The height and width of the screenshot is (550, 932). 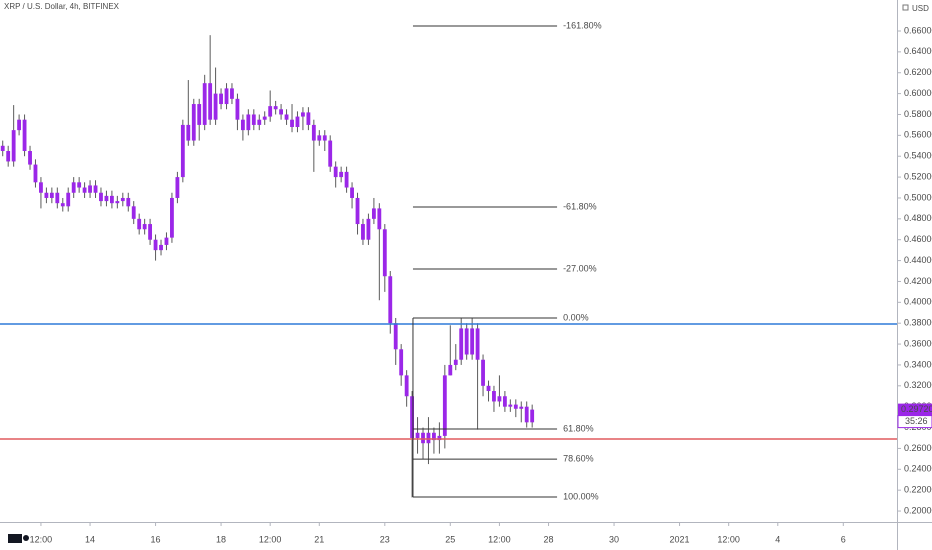 What do you see at coordinates (843, 539) in the screenshot?
I see `x-tick-label: 6` at bounding box center [843, 539].